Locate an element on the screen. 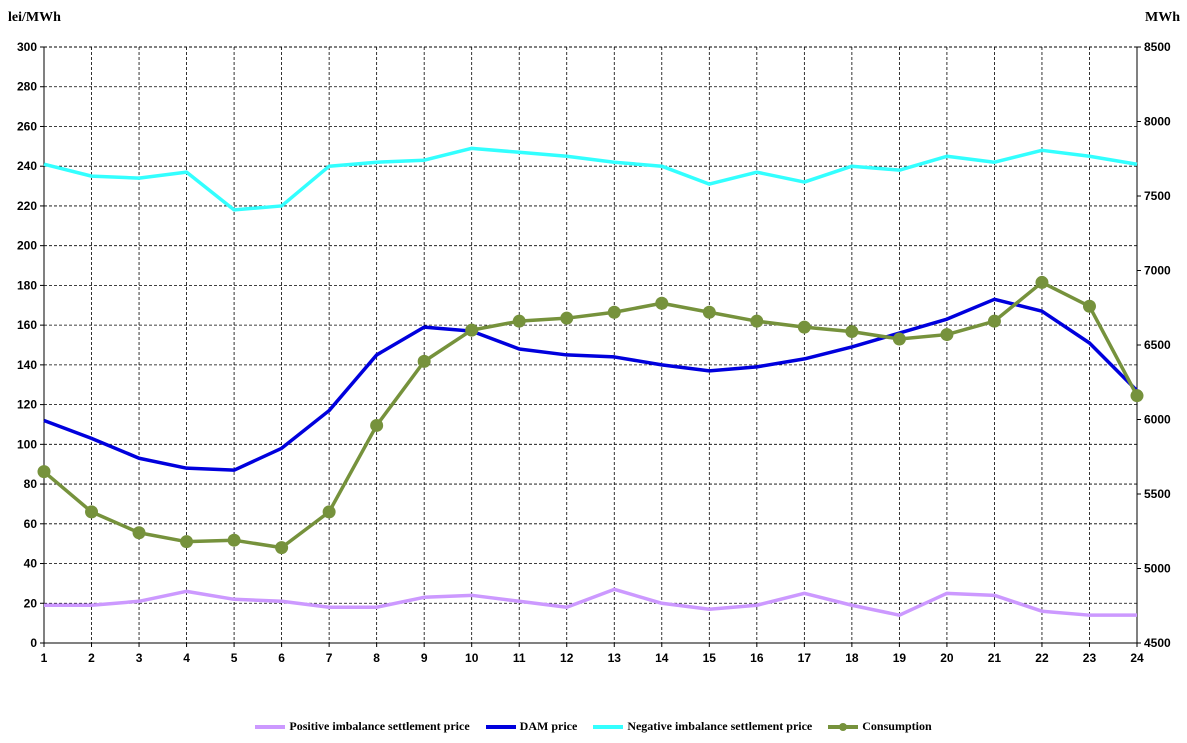 Image resolution: width=1187 pixels, height=743 pixels. y-tick-label: 180 is located at coordinates (27, 285).